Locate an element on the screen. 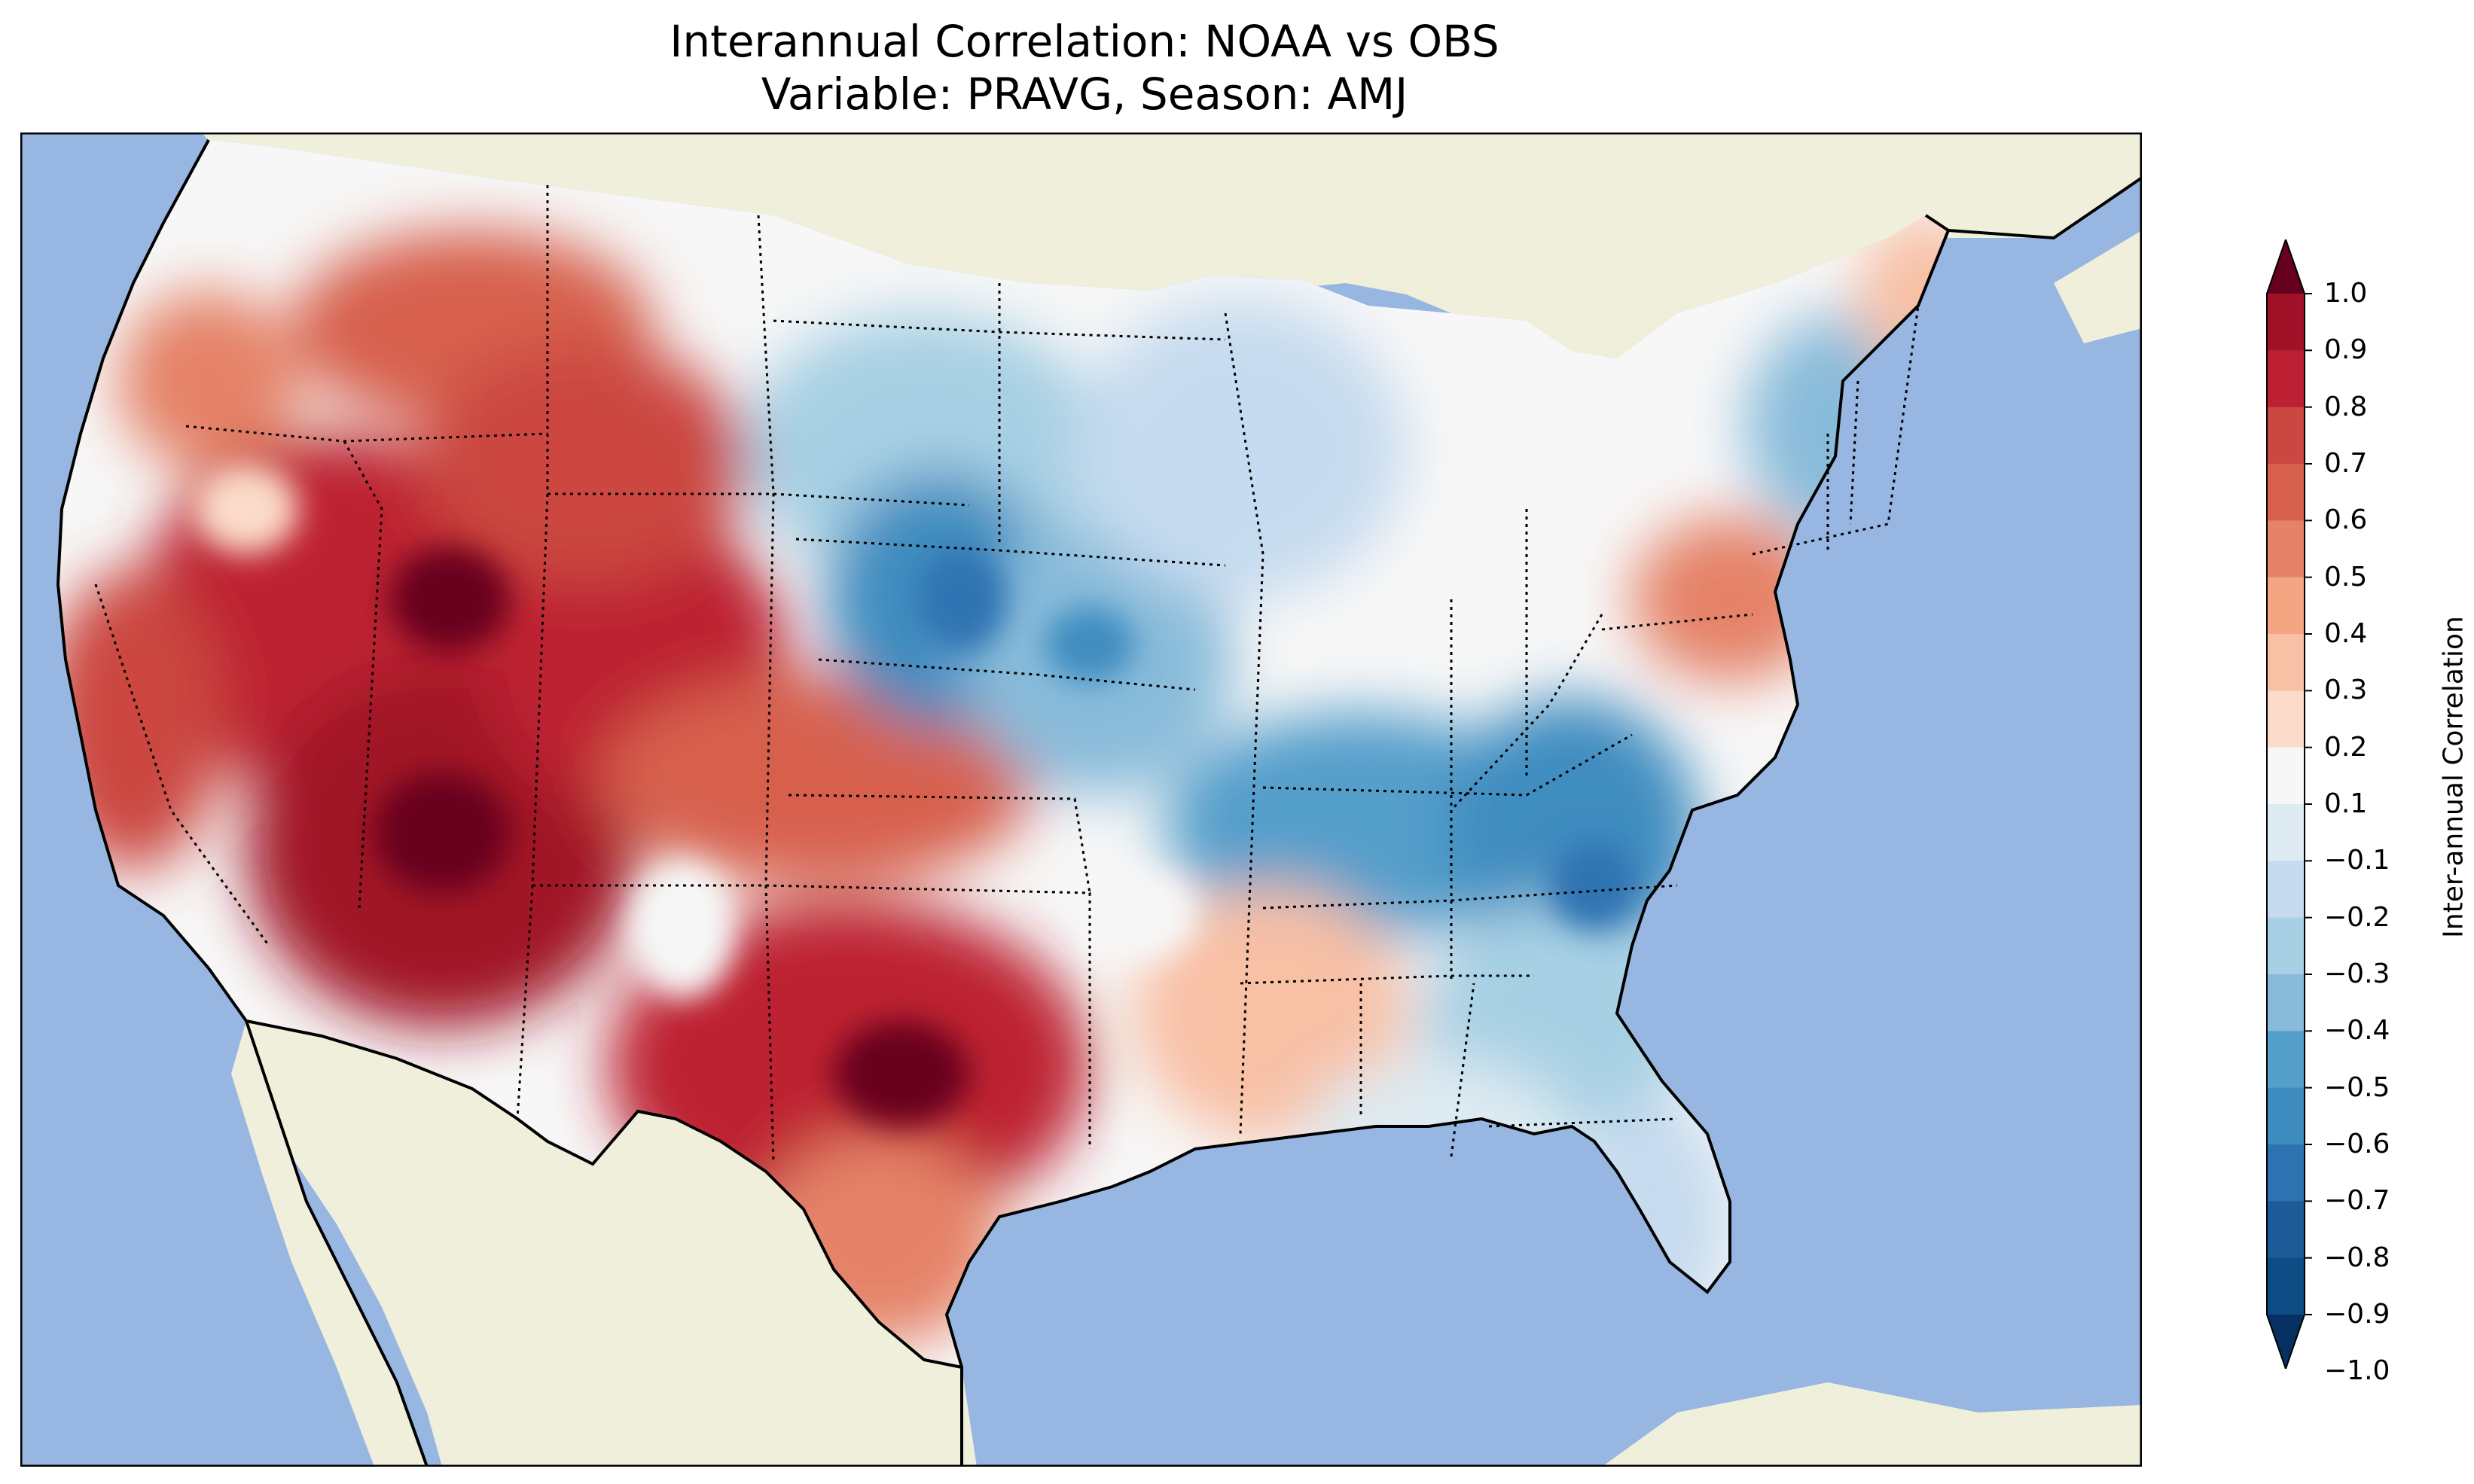 Image resolution: width=2474 pixels, height=1484 pixels. colorbar-tick-label: −0.4 is located at coordinates (2357, 1031).